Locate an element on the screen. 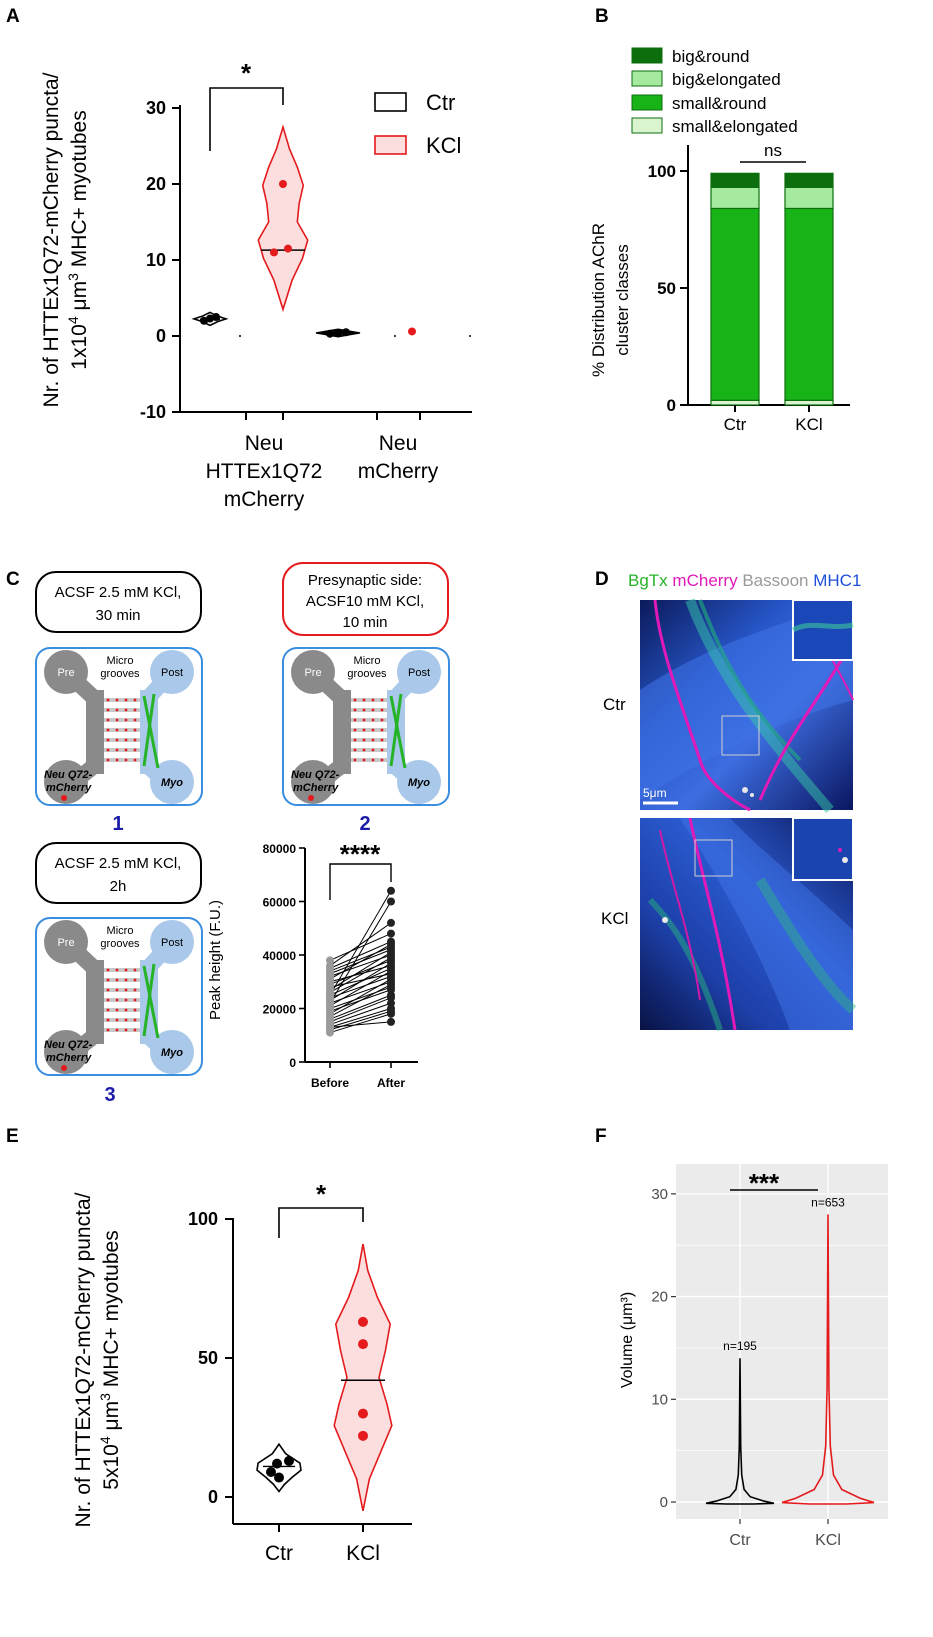  panel-a-group1-line2: HTTEx1Q72 is located at coordinates (264, 471).